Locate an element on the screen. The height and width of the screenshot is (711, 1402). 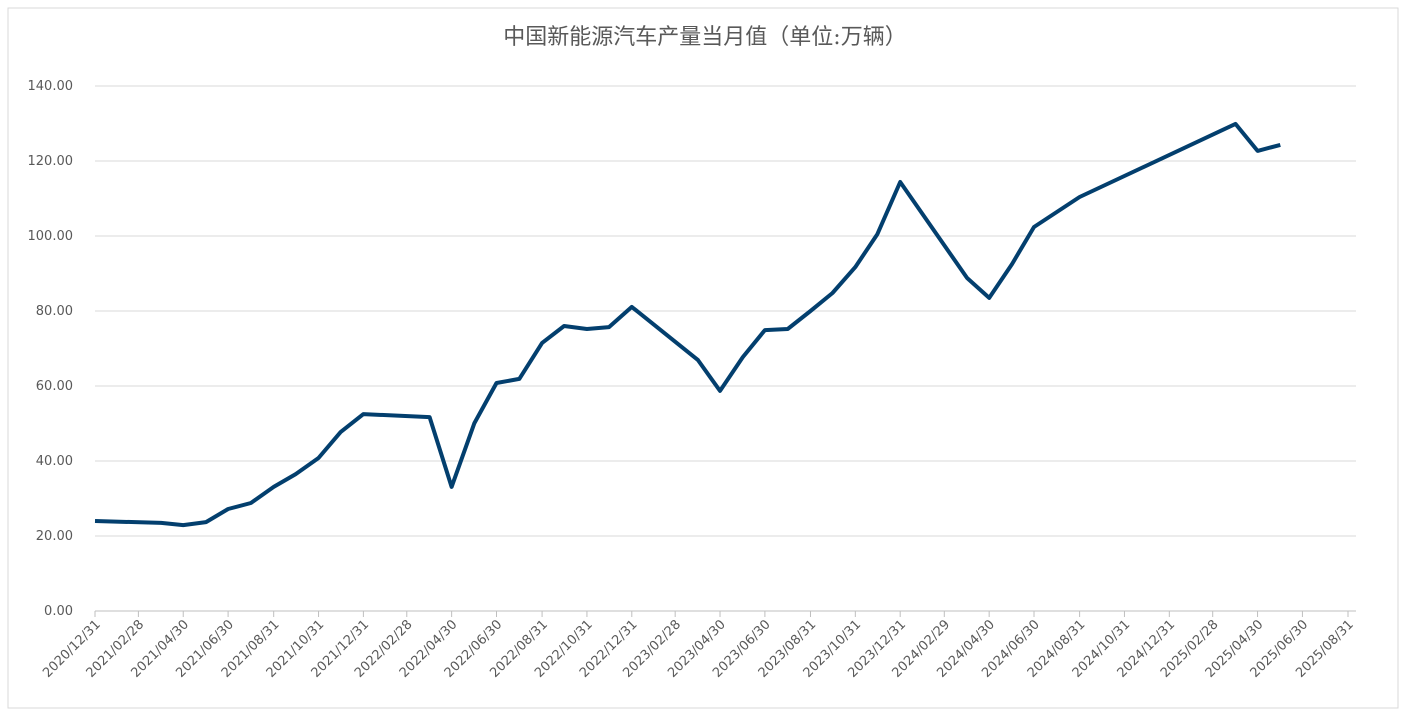
chart-title: 中国新能源汽车产量当月值（单位:万辆） is located at coordinates (704, 37).